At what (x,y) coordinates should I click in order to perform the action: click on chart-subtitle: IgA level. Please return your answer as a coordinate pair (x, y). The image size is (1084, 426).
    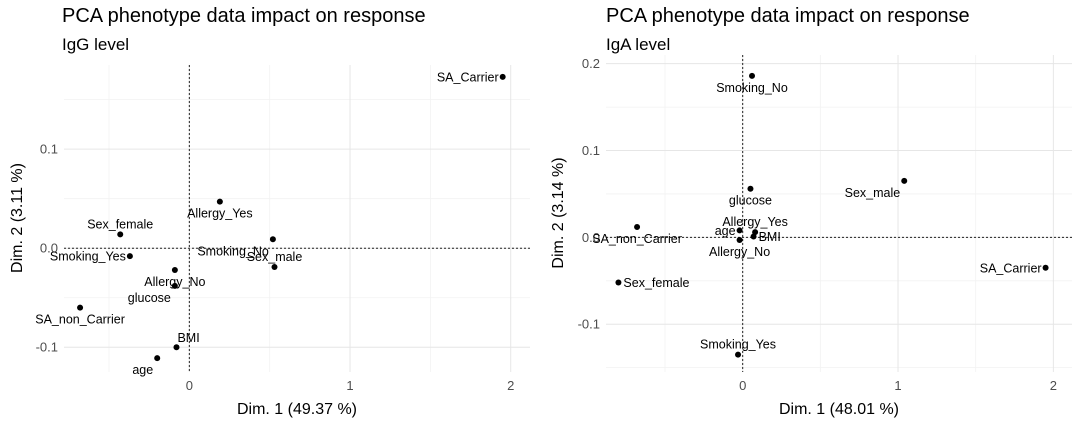
    Looking at the image, I should click on (638, 44).